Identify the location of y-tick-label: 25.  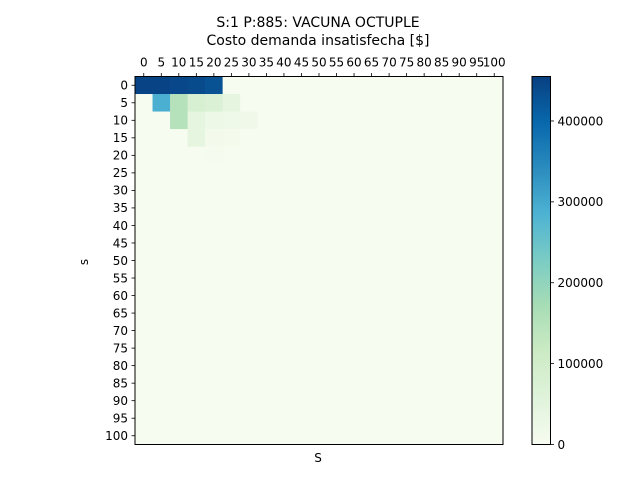
(120, 173).